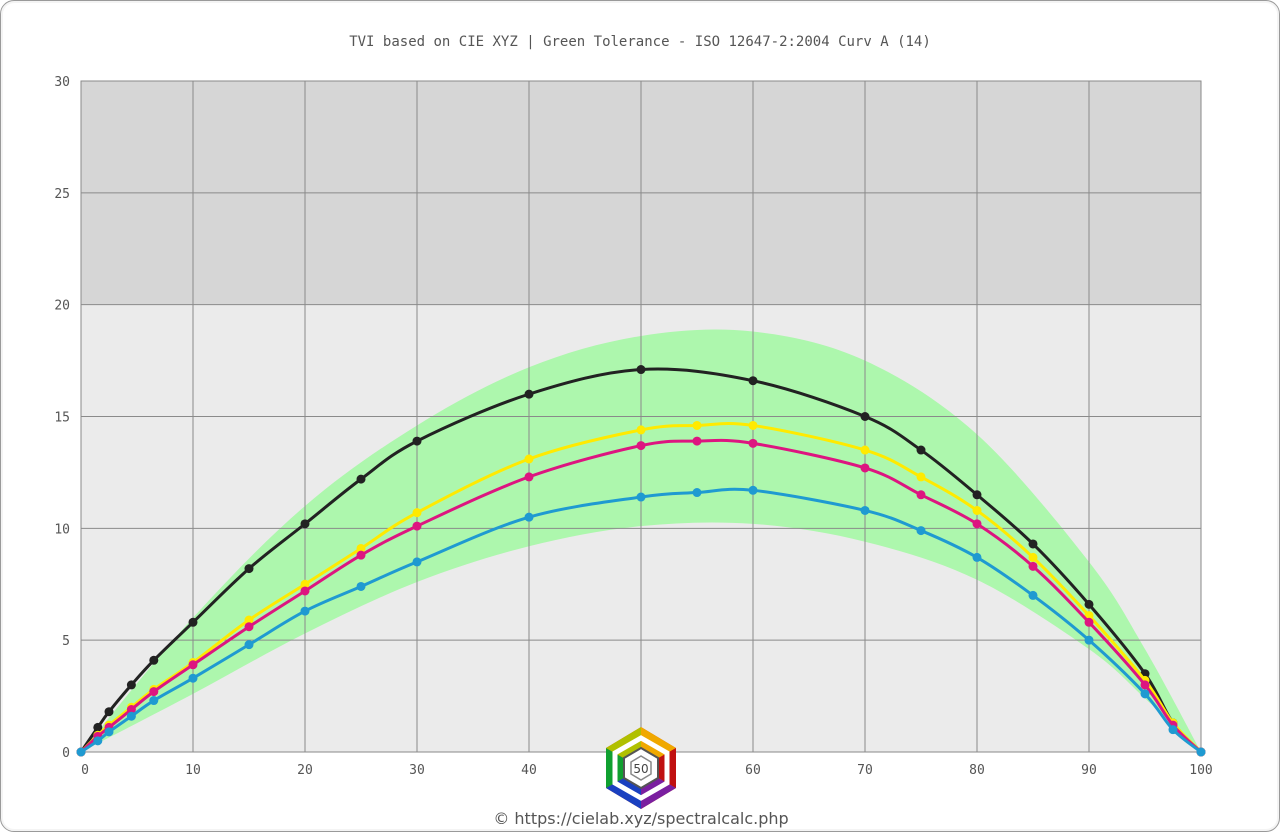 The height and width of the screenshot is (833, 1280). Describe the element at coordinates (305, 770) in the screenshot. I see `x-tick-label: 20` at that location.